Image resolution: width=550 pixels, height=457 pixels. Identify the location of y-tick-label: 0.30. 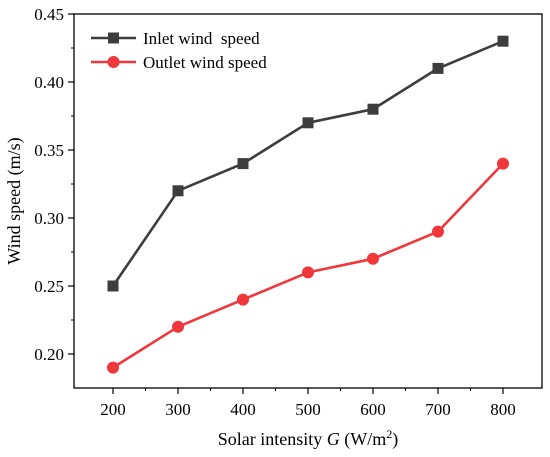
(49, 218).